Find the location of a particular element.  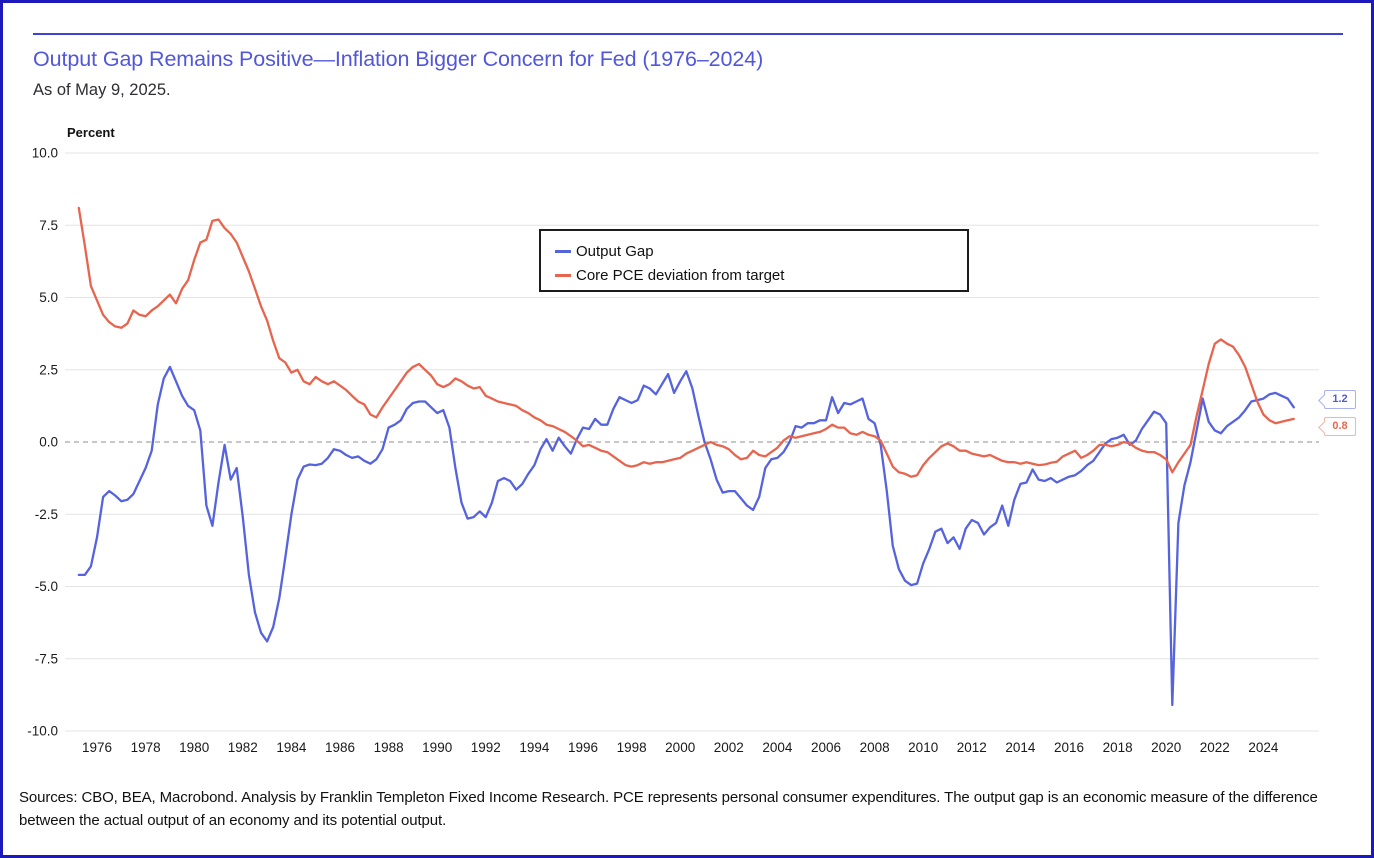

svg-text: 1990 is located at coordinates (437, 747).